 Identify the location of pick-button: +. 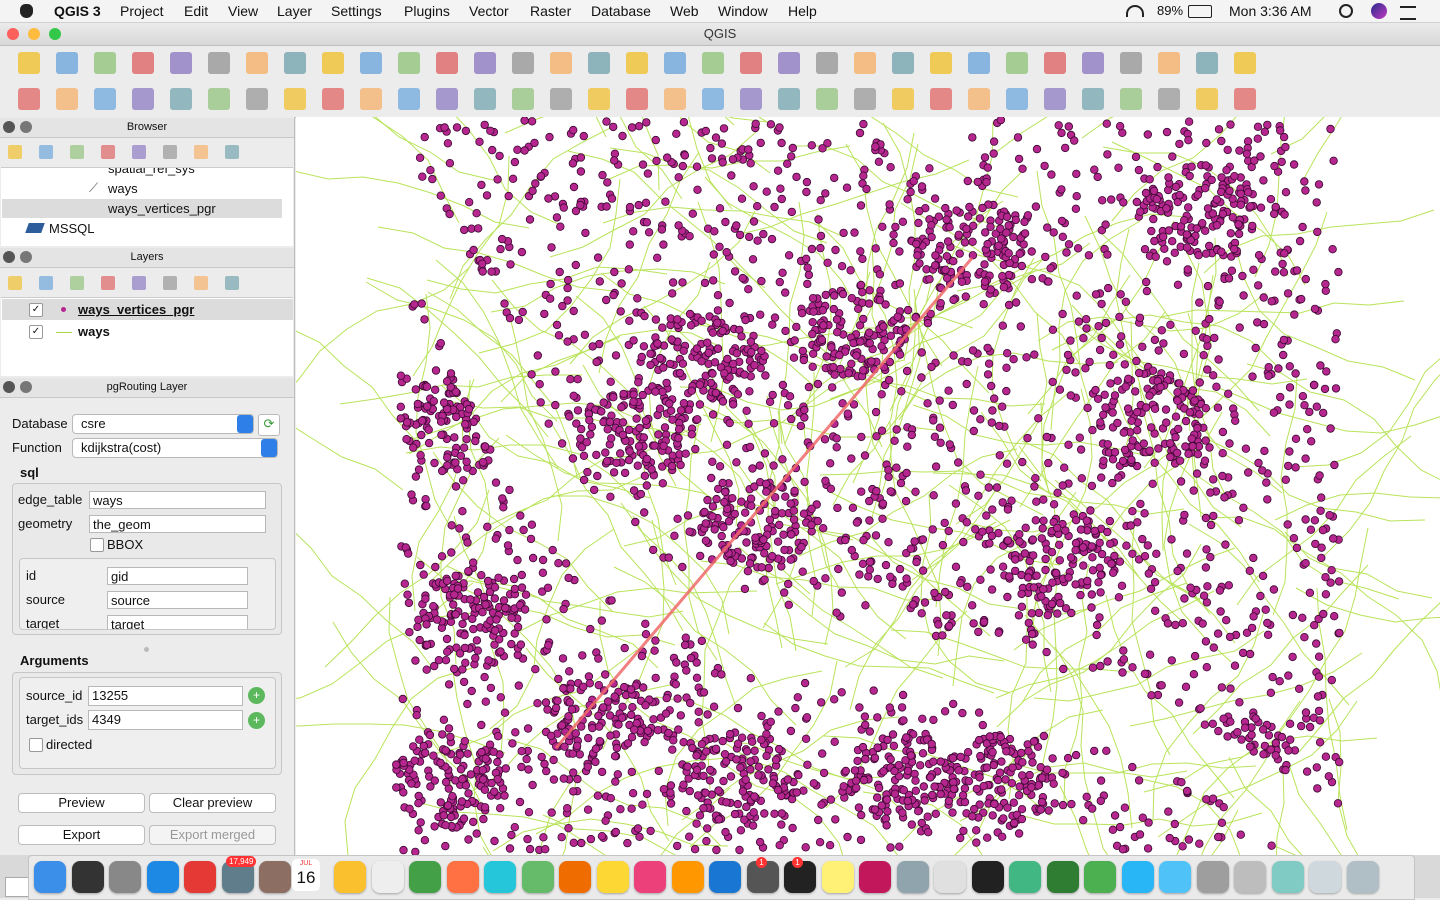
(256, 720).